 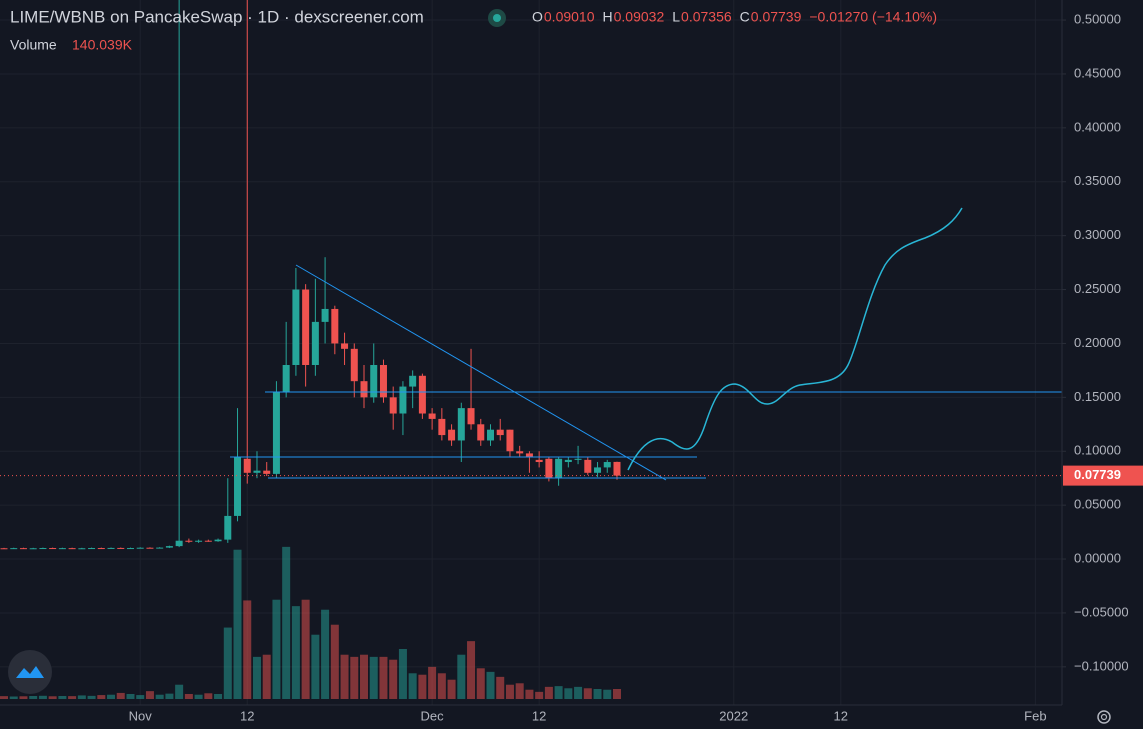 What do you see at coordinates (1097, 504) in the screenshot?
I see `y-tick-label: 0.05000` at bounding box center [1097, 504].